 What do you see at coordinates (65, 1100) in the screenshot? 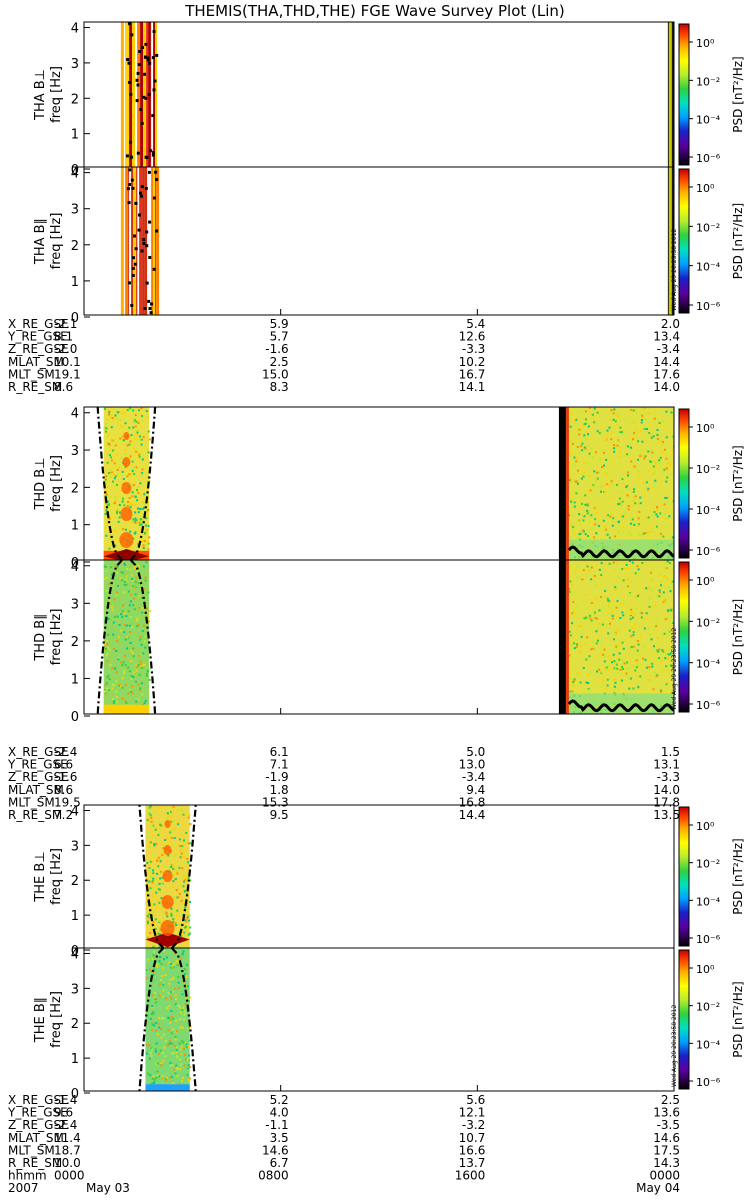
I see `ephem-value: -1.4` at bounding box center [65, 1100].